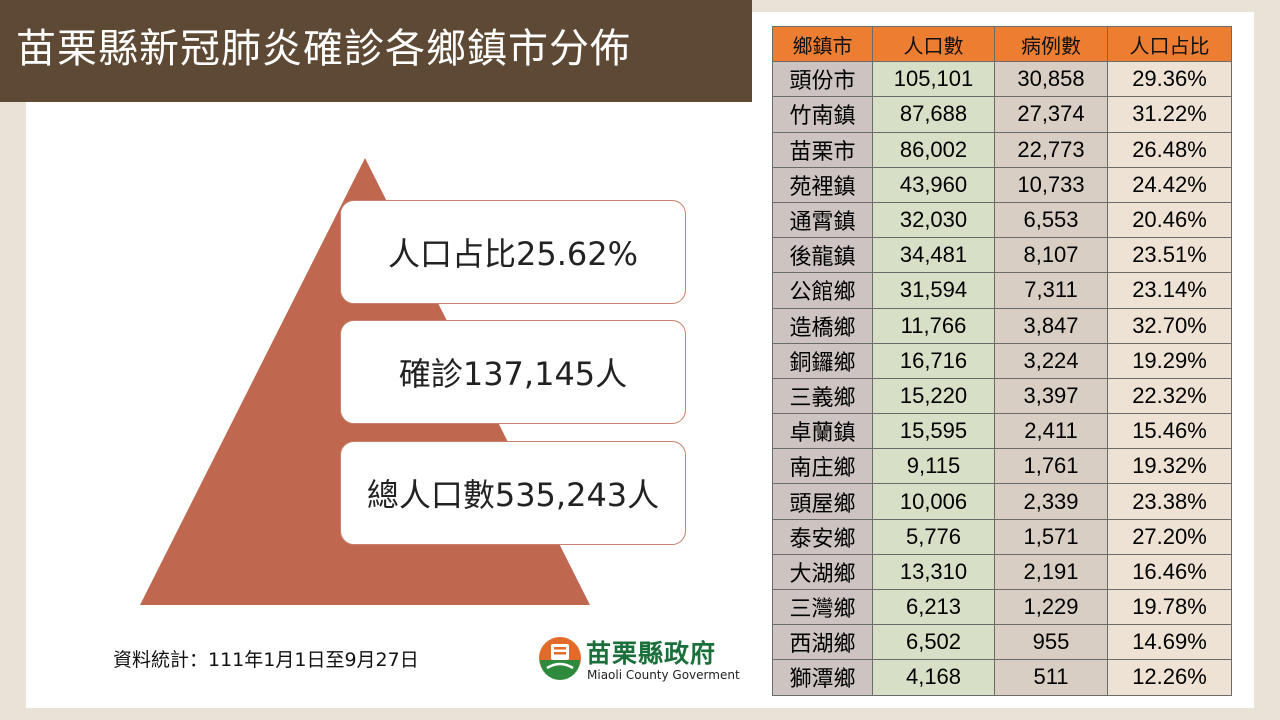 The width and height of the screenshot is (1280, 720). What do you see at coordinates (651, 653) in the screenshot?
I see `logo-name-cn: 苗栗縣政府` at bounding box center [651, 653].